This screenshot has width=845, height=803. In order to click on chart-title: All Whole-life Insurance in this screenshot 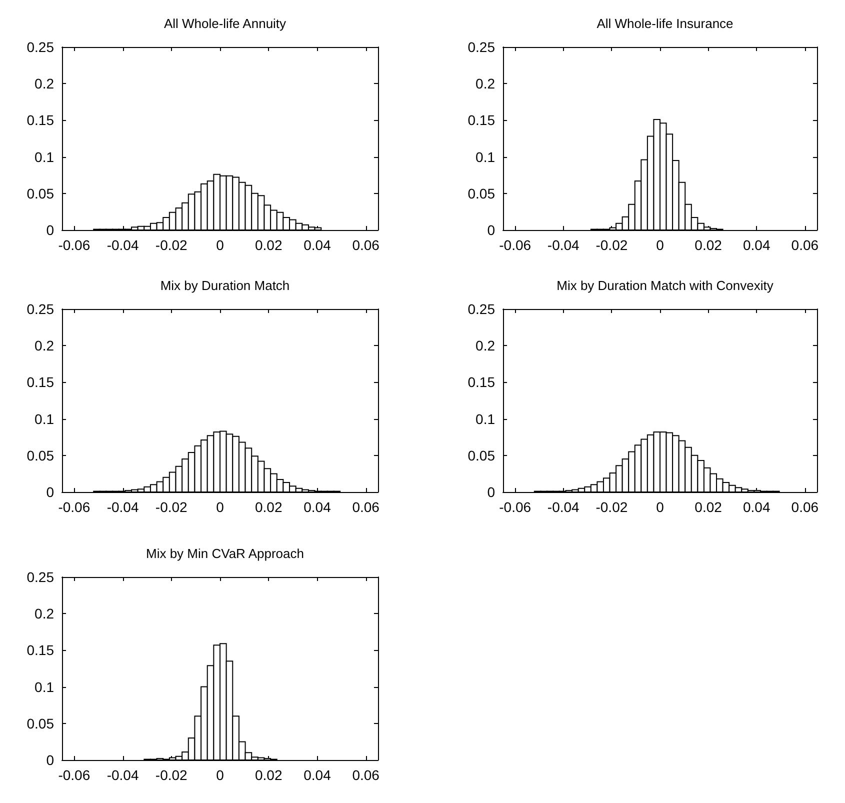, I will do `click(665, 23)`.